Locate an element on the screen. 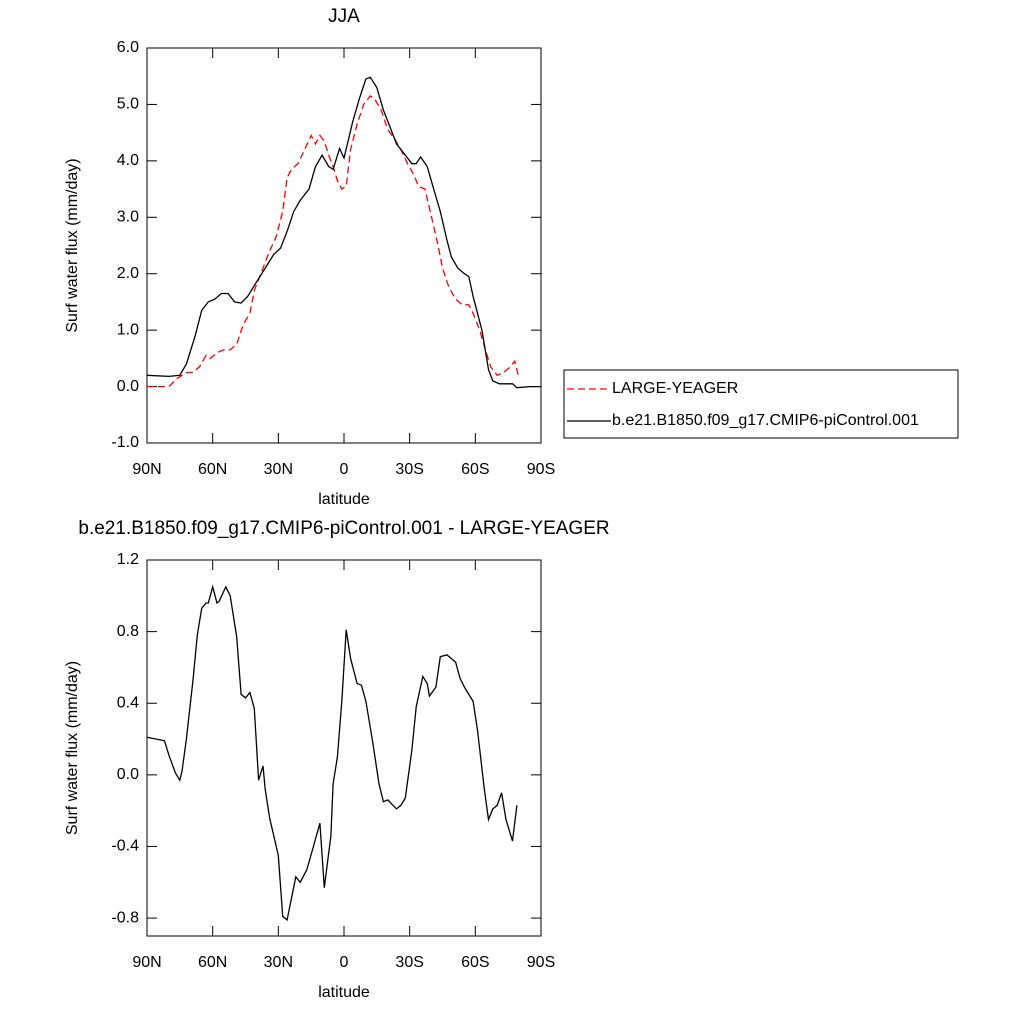  y-tick-label: 3.0 is located at coordinates (128, 217).